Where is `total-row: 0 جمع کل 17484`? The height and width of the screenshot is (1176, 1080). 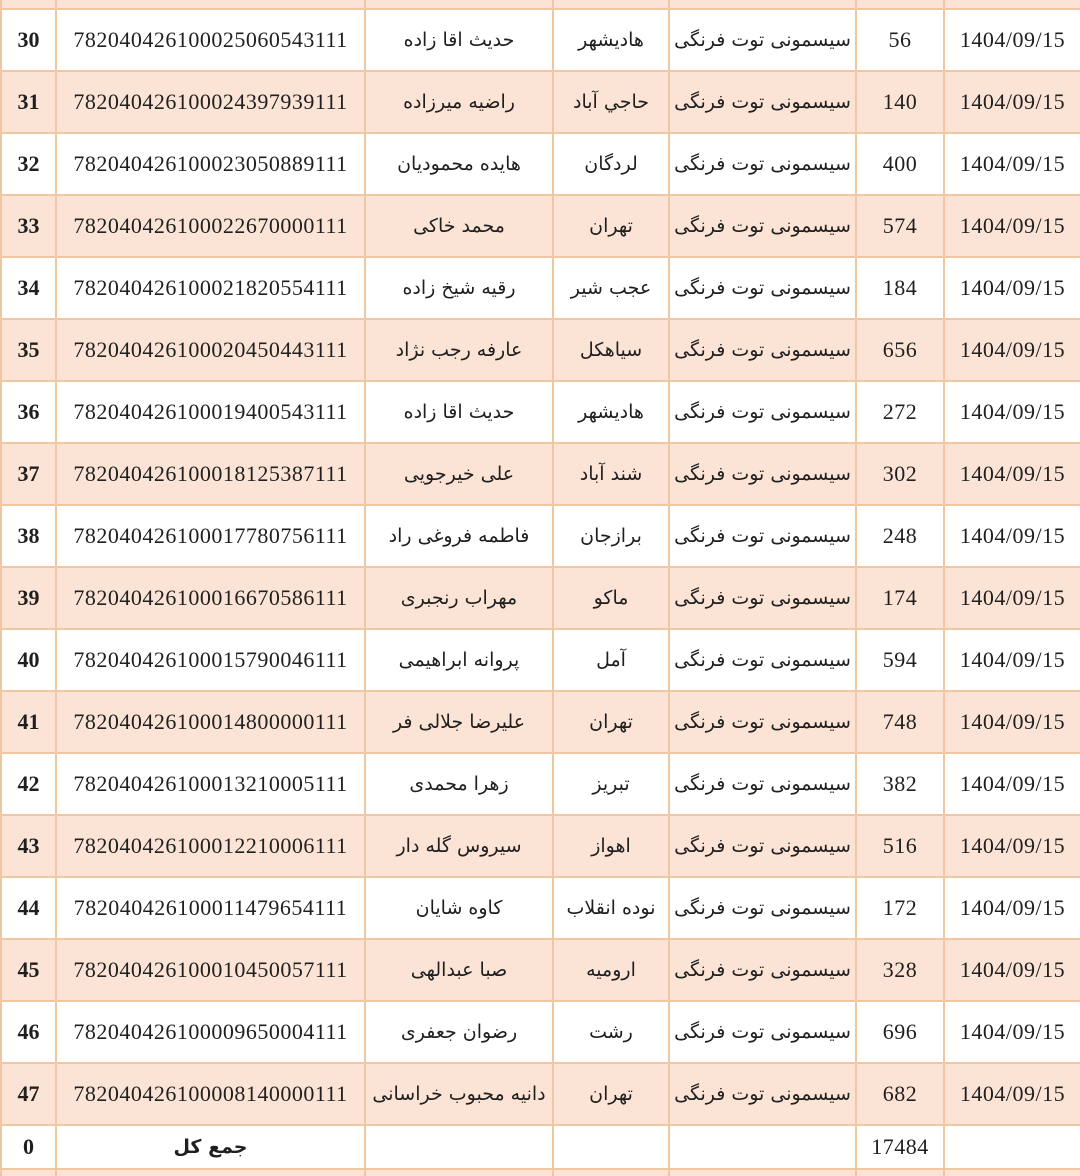 total-row: 0 جمع کل 17484 is located at coordinates (540, 1147).